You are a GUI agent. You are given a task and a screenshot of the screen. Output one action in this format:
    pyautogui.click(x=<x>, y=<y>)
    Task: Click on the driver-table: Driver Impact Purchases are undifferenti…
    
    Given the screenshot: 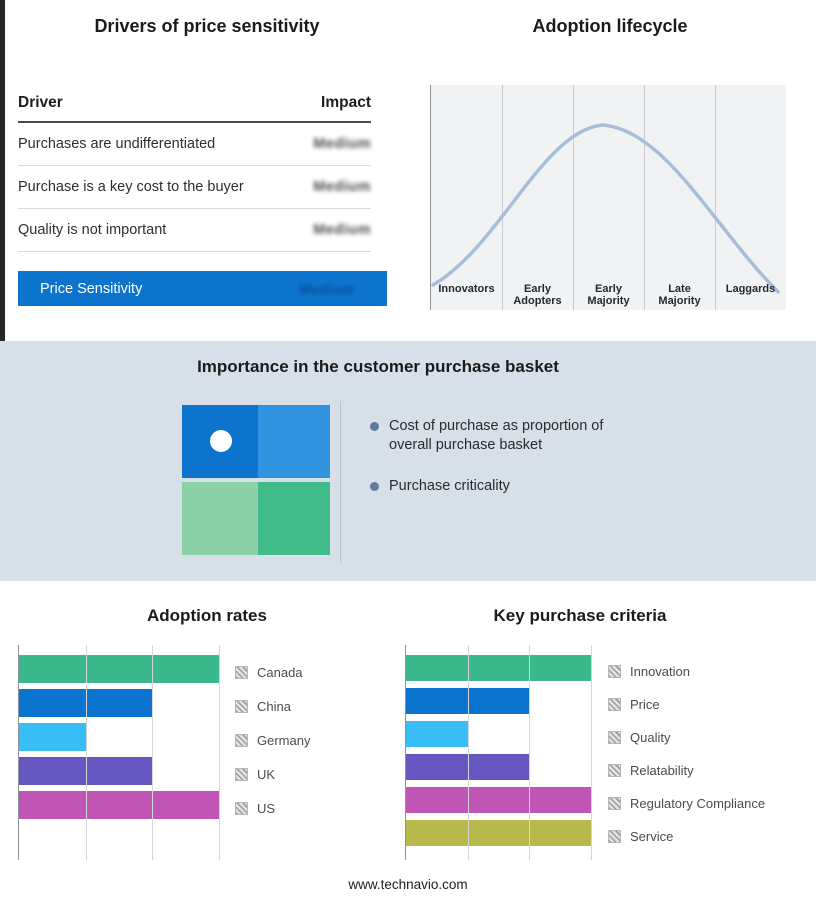 What is the action you would take?
    pyautogui.click(x=194, y=173)
    